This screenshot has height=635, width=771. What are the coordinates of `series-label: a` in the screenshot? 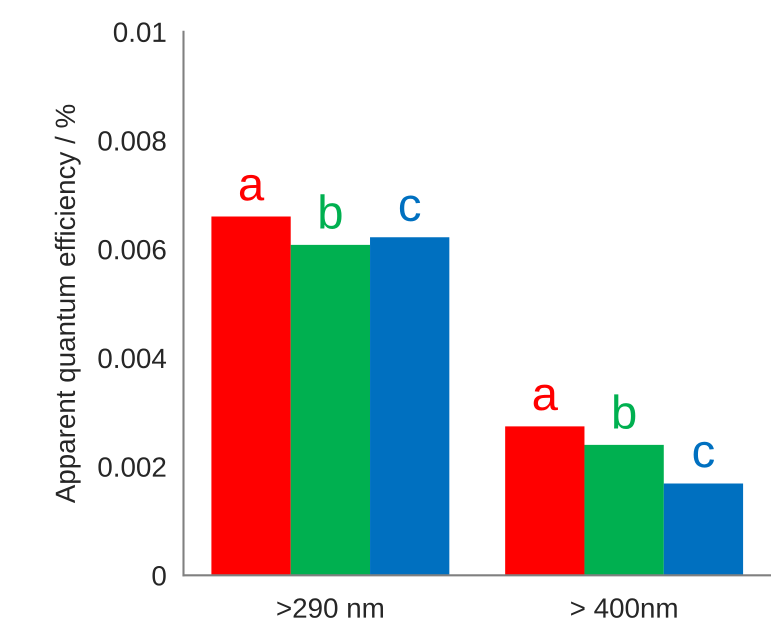 It's located at (252, 187).